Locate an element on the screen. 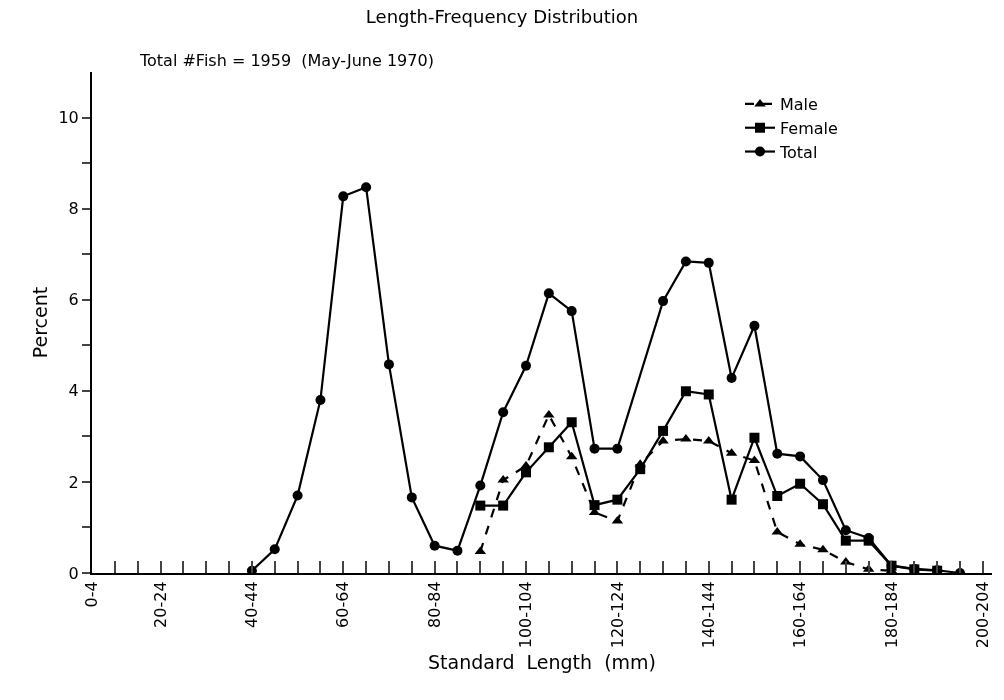  y-tick-label: 4 is located at coordinates (73, 391).